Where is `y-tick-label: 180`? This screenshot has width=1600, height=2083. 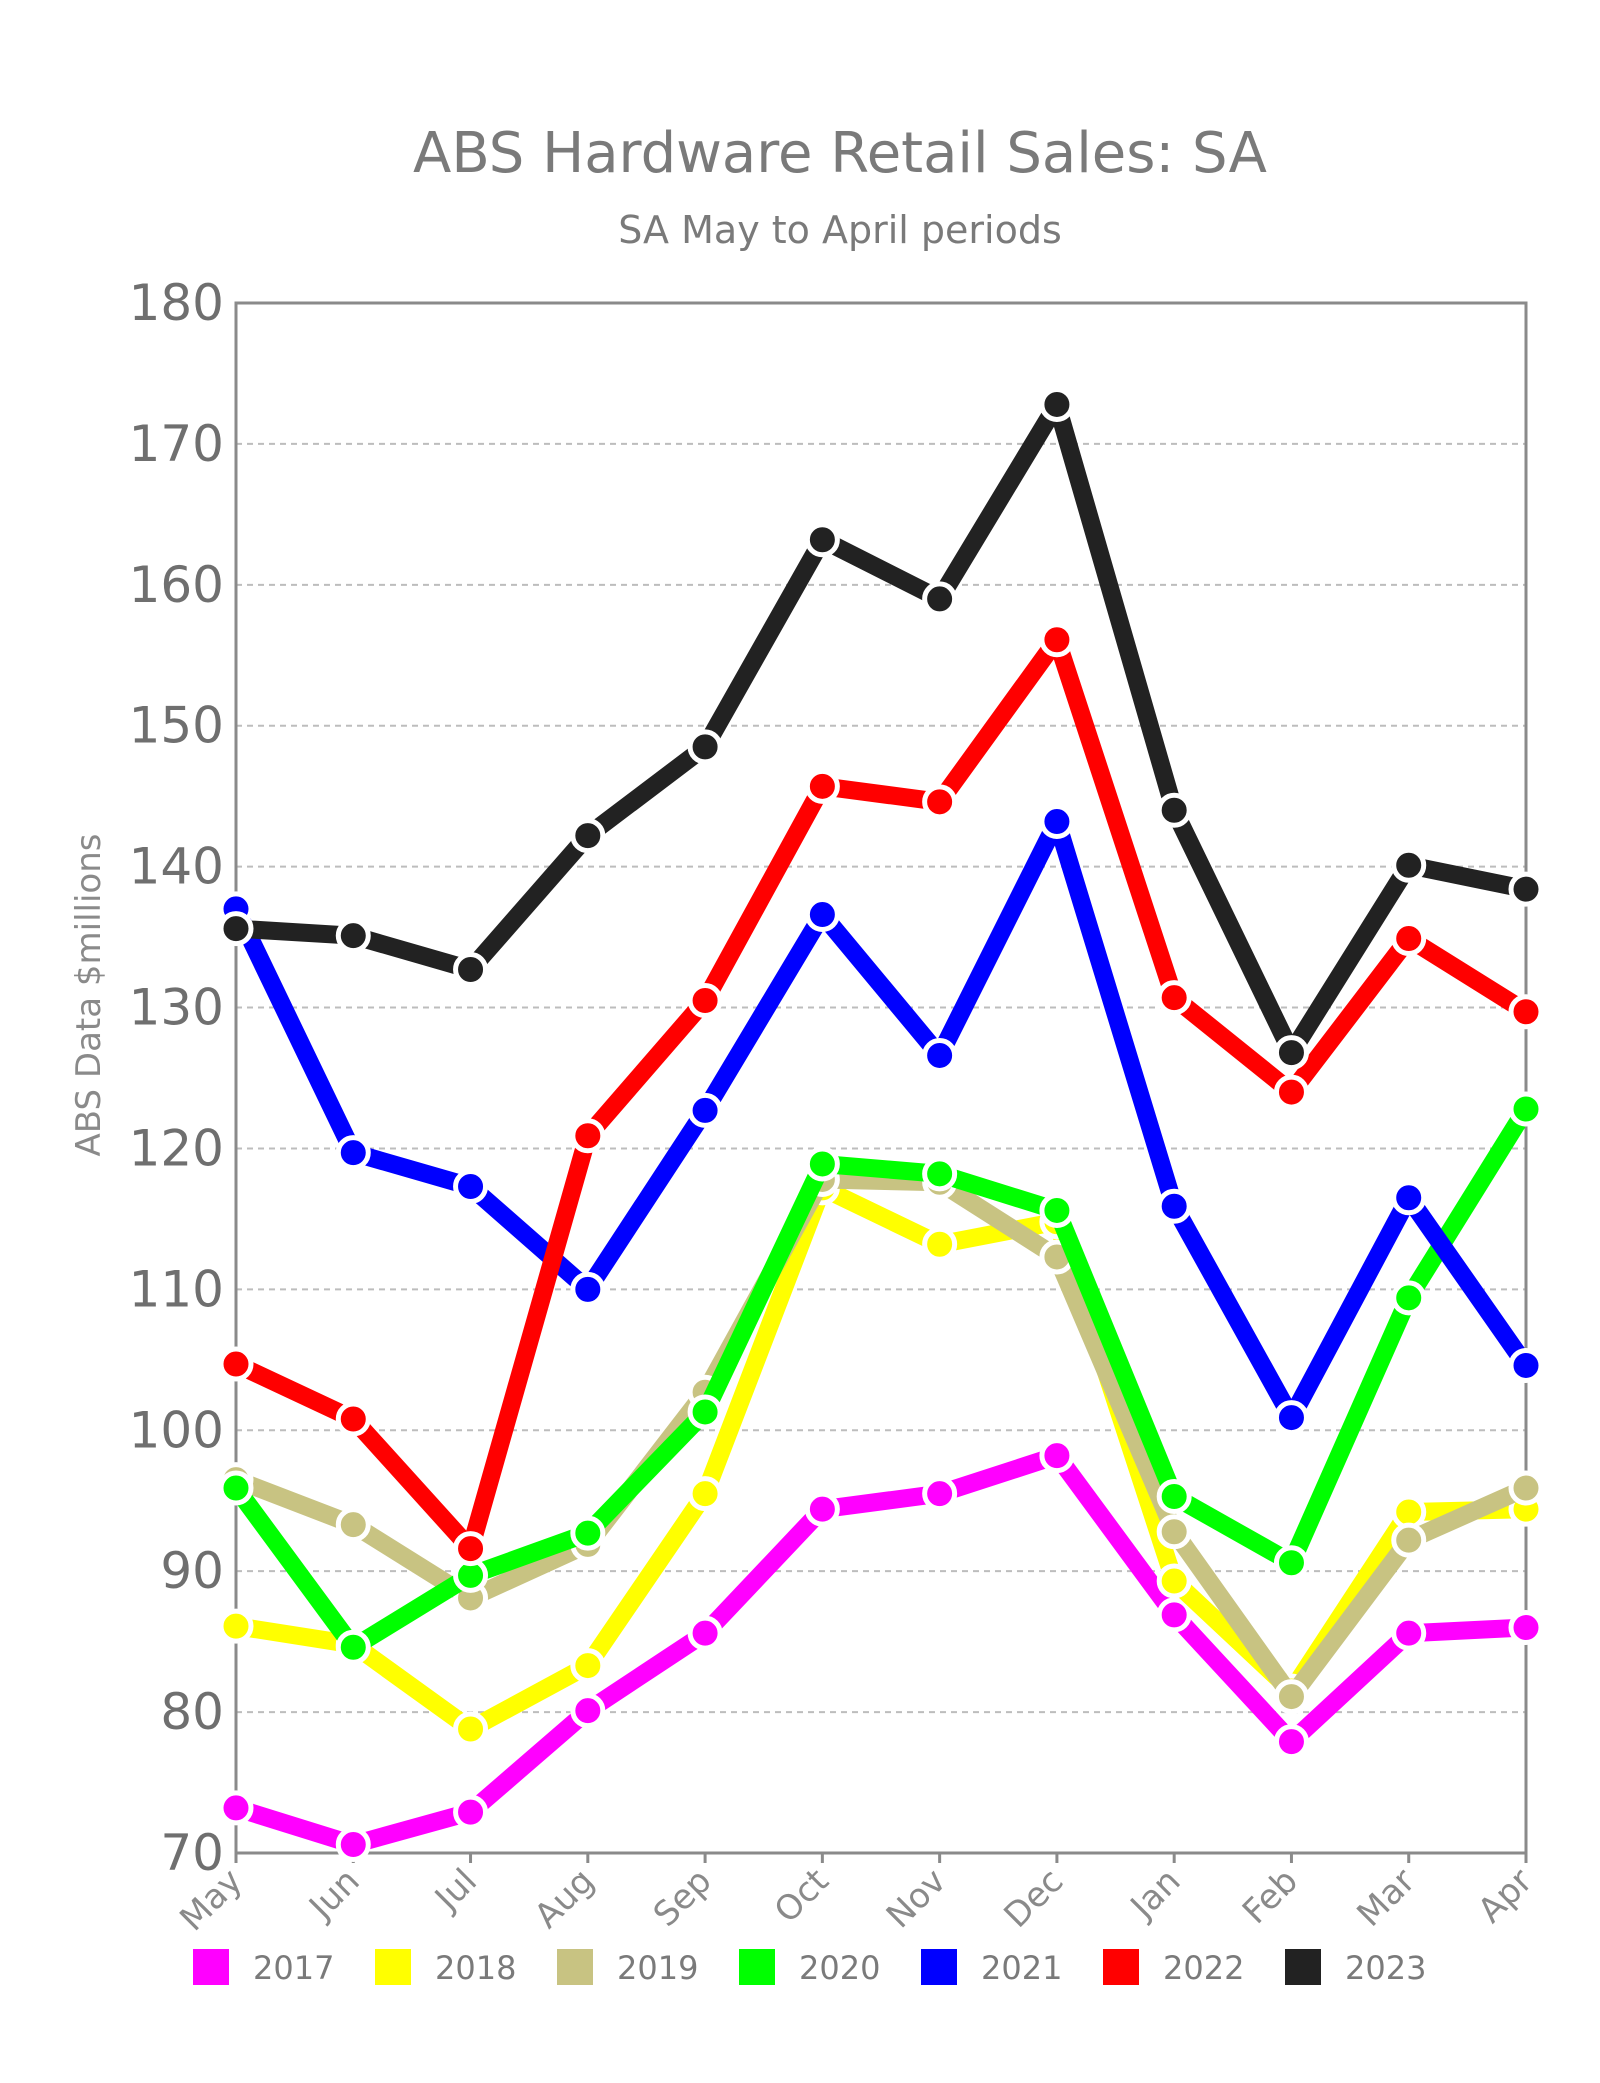
y-tick-label: 180 is located at coordinates (176, 303).